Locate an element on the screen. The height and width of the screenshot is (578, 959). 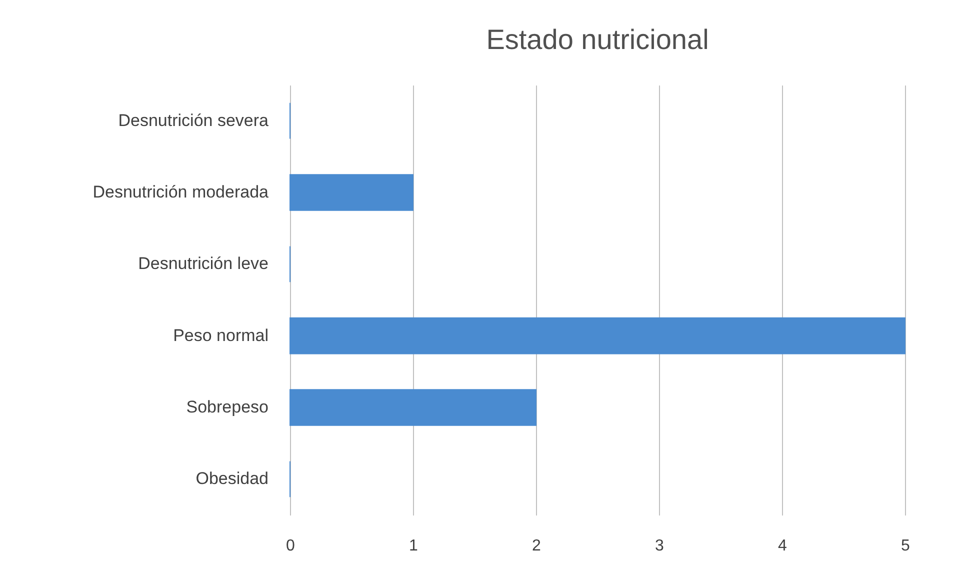
y-tick-label: Obesidad is located at coordinates (232, 478).